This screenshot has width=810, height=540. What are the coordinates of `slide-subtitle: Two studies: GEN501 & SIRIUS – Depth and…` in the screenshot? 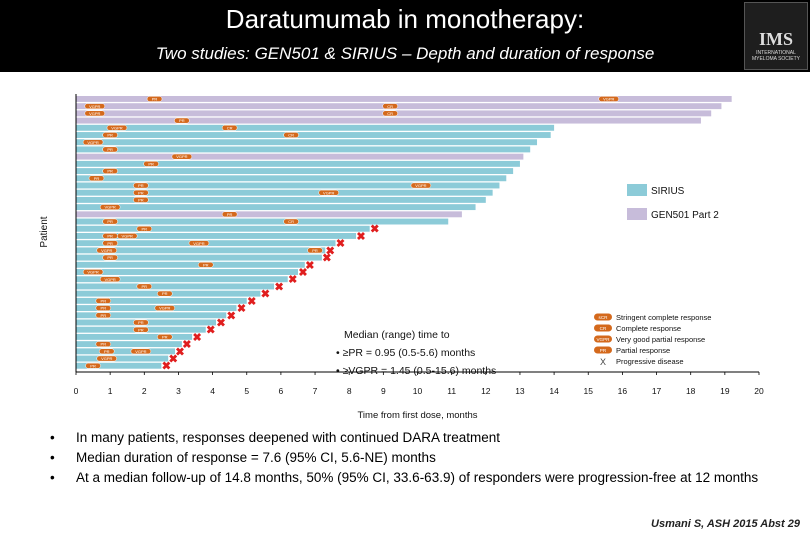 It's located at (405, 53).